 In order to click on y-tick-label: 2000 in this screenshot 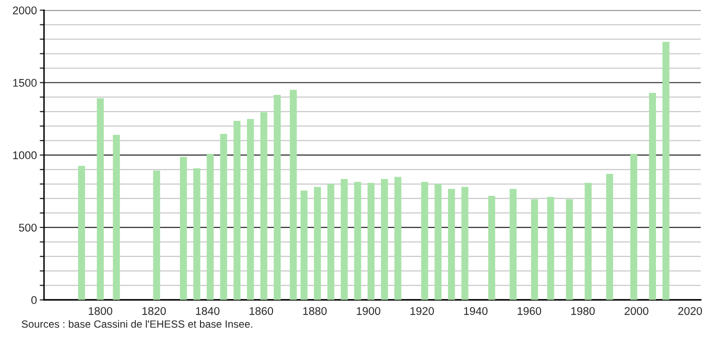, I will do `click(24, 10)`.